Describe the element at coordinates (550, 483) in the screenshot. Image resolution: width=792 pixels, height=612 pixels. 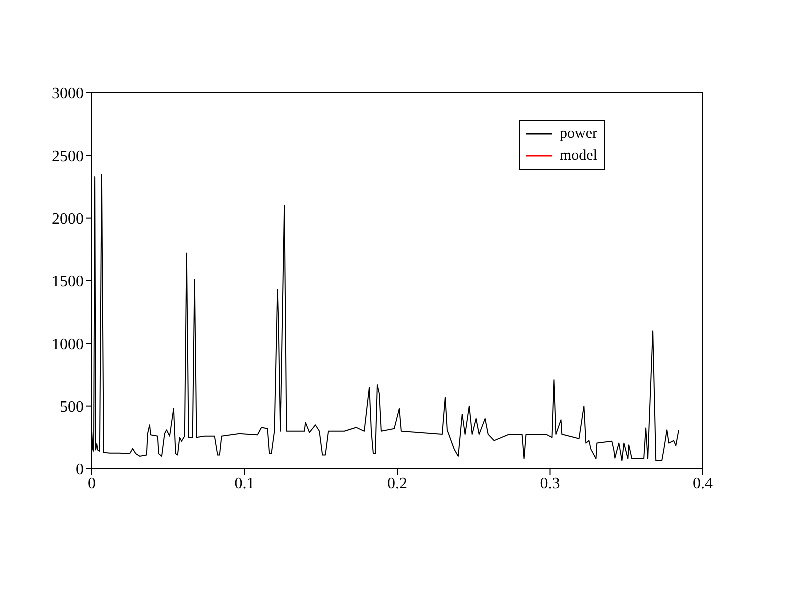
I see `x-tick-label: 0.3` at that location.